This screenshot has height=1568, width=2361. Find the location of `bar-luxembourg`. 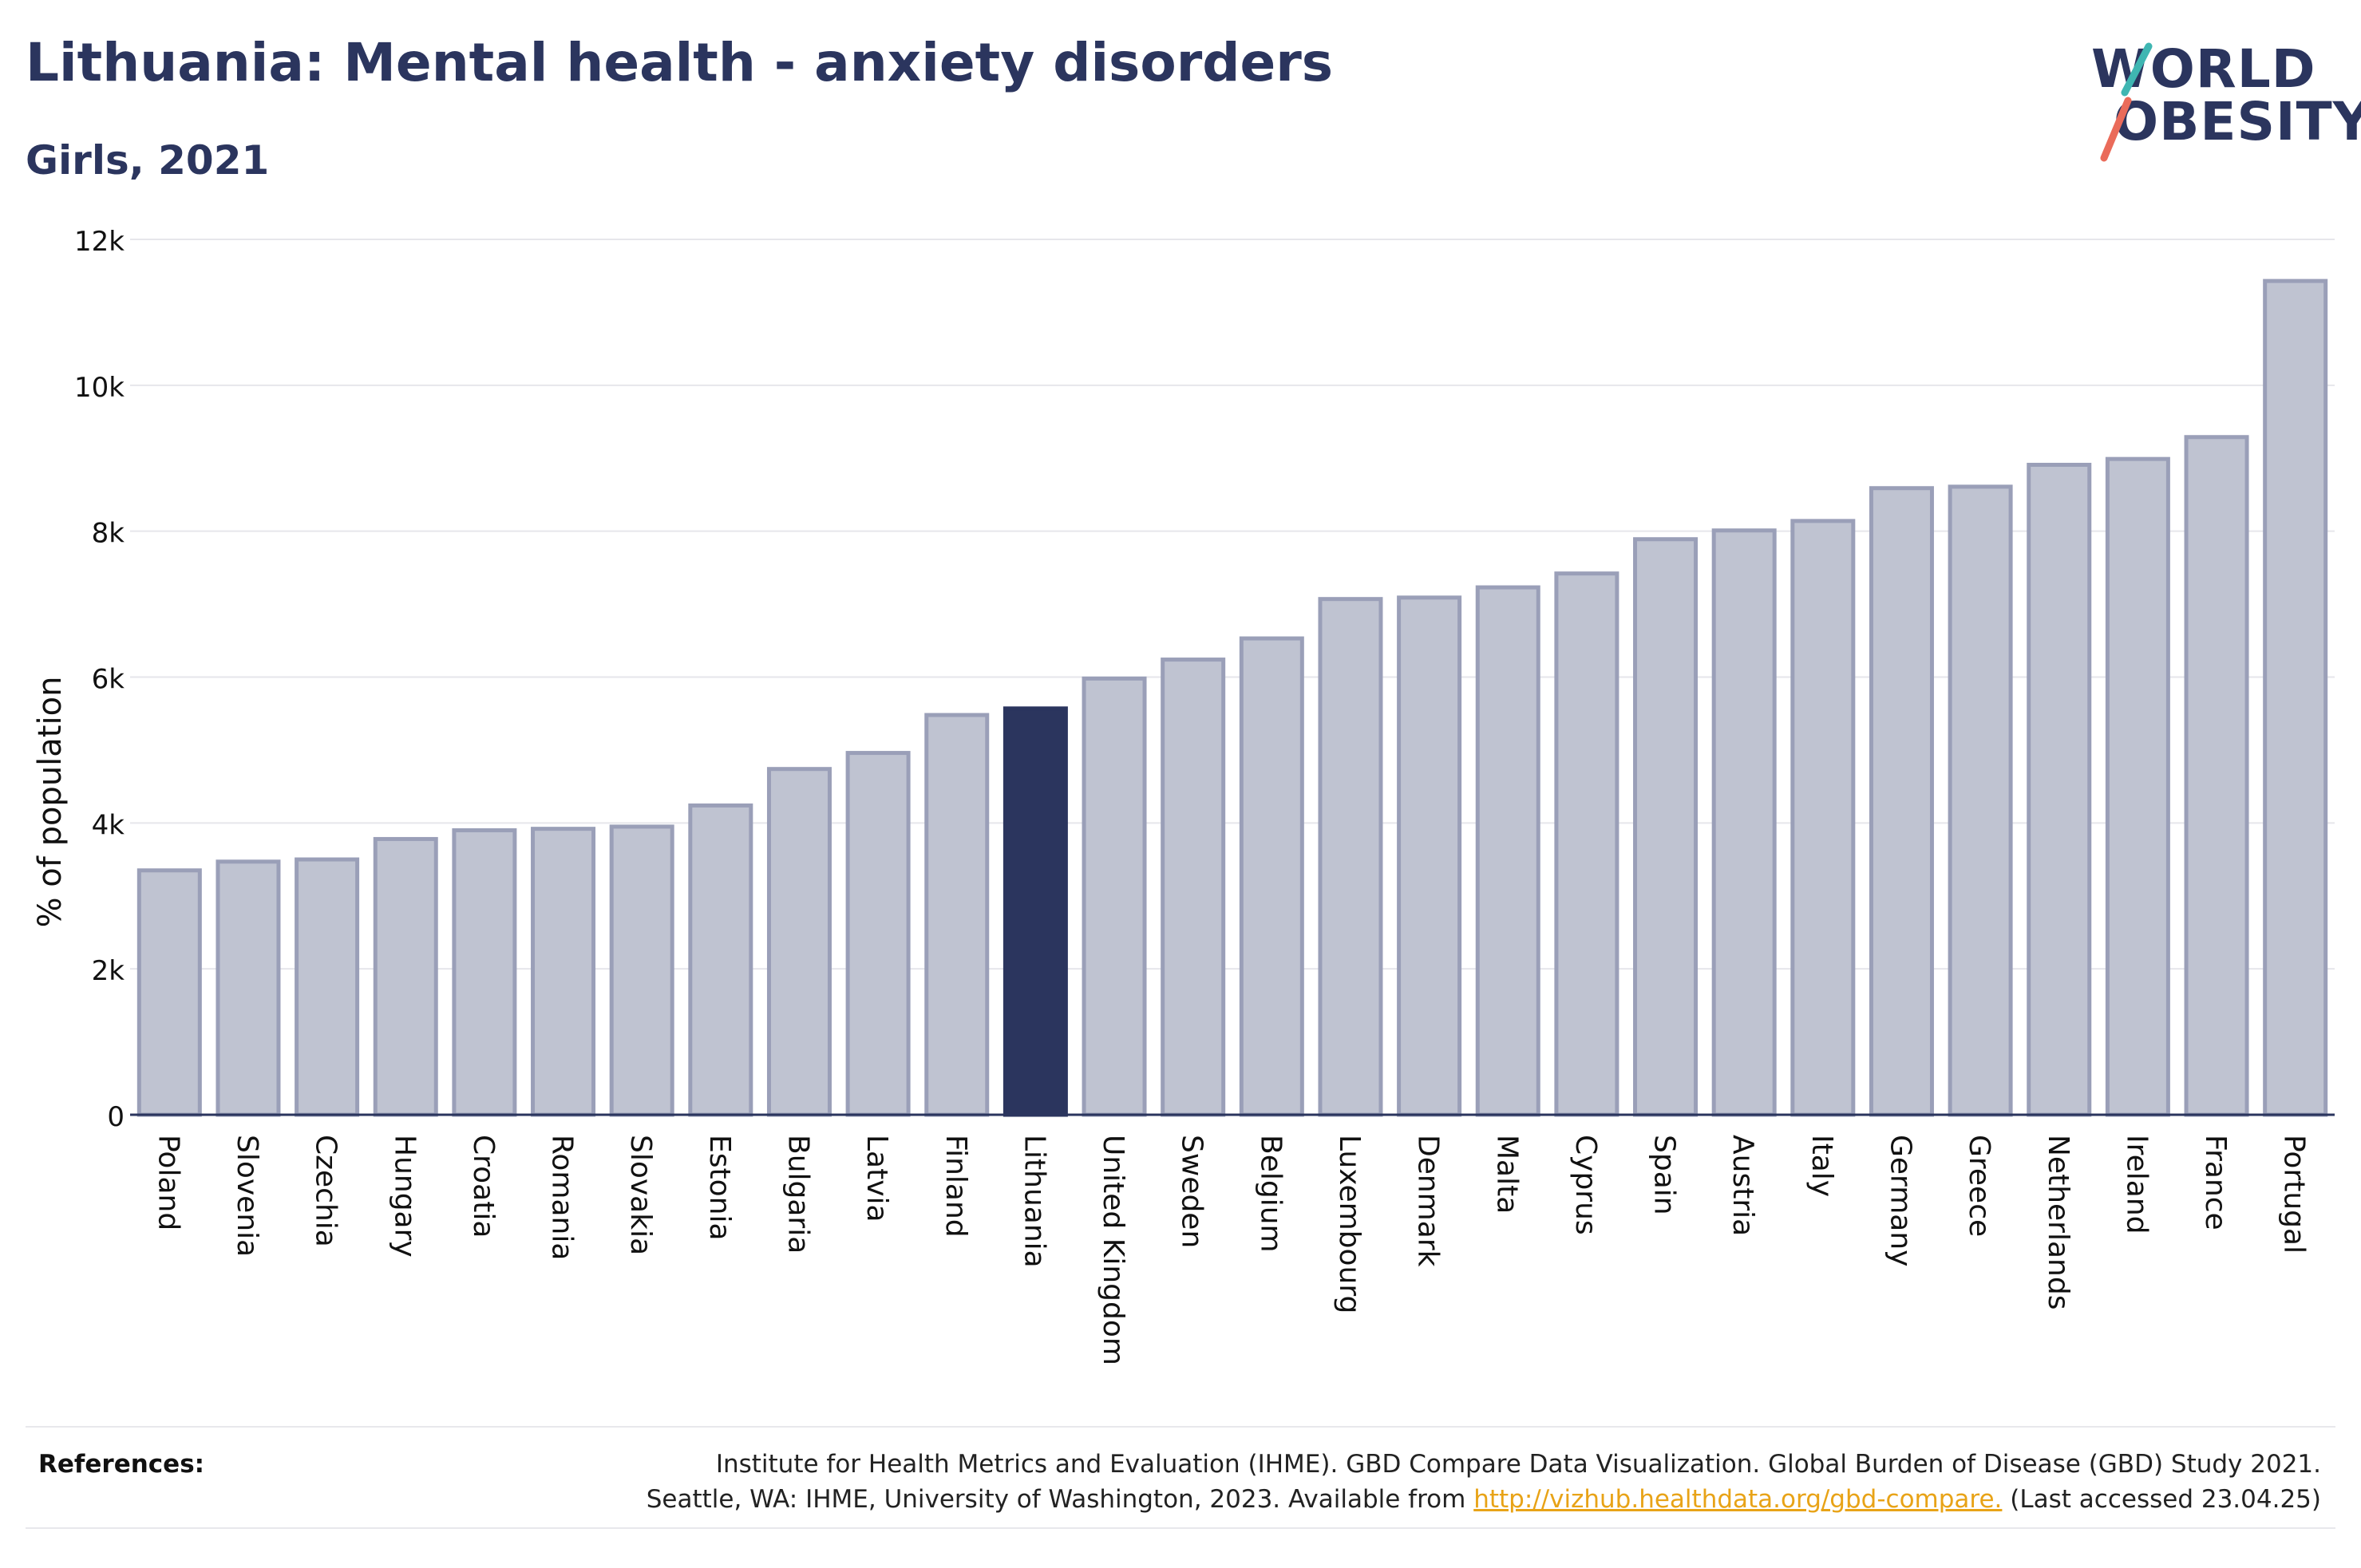

bar-luxembourg is located at coordinates (1350, 857).